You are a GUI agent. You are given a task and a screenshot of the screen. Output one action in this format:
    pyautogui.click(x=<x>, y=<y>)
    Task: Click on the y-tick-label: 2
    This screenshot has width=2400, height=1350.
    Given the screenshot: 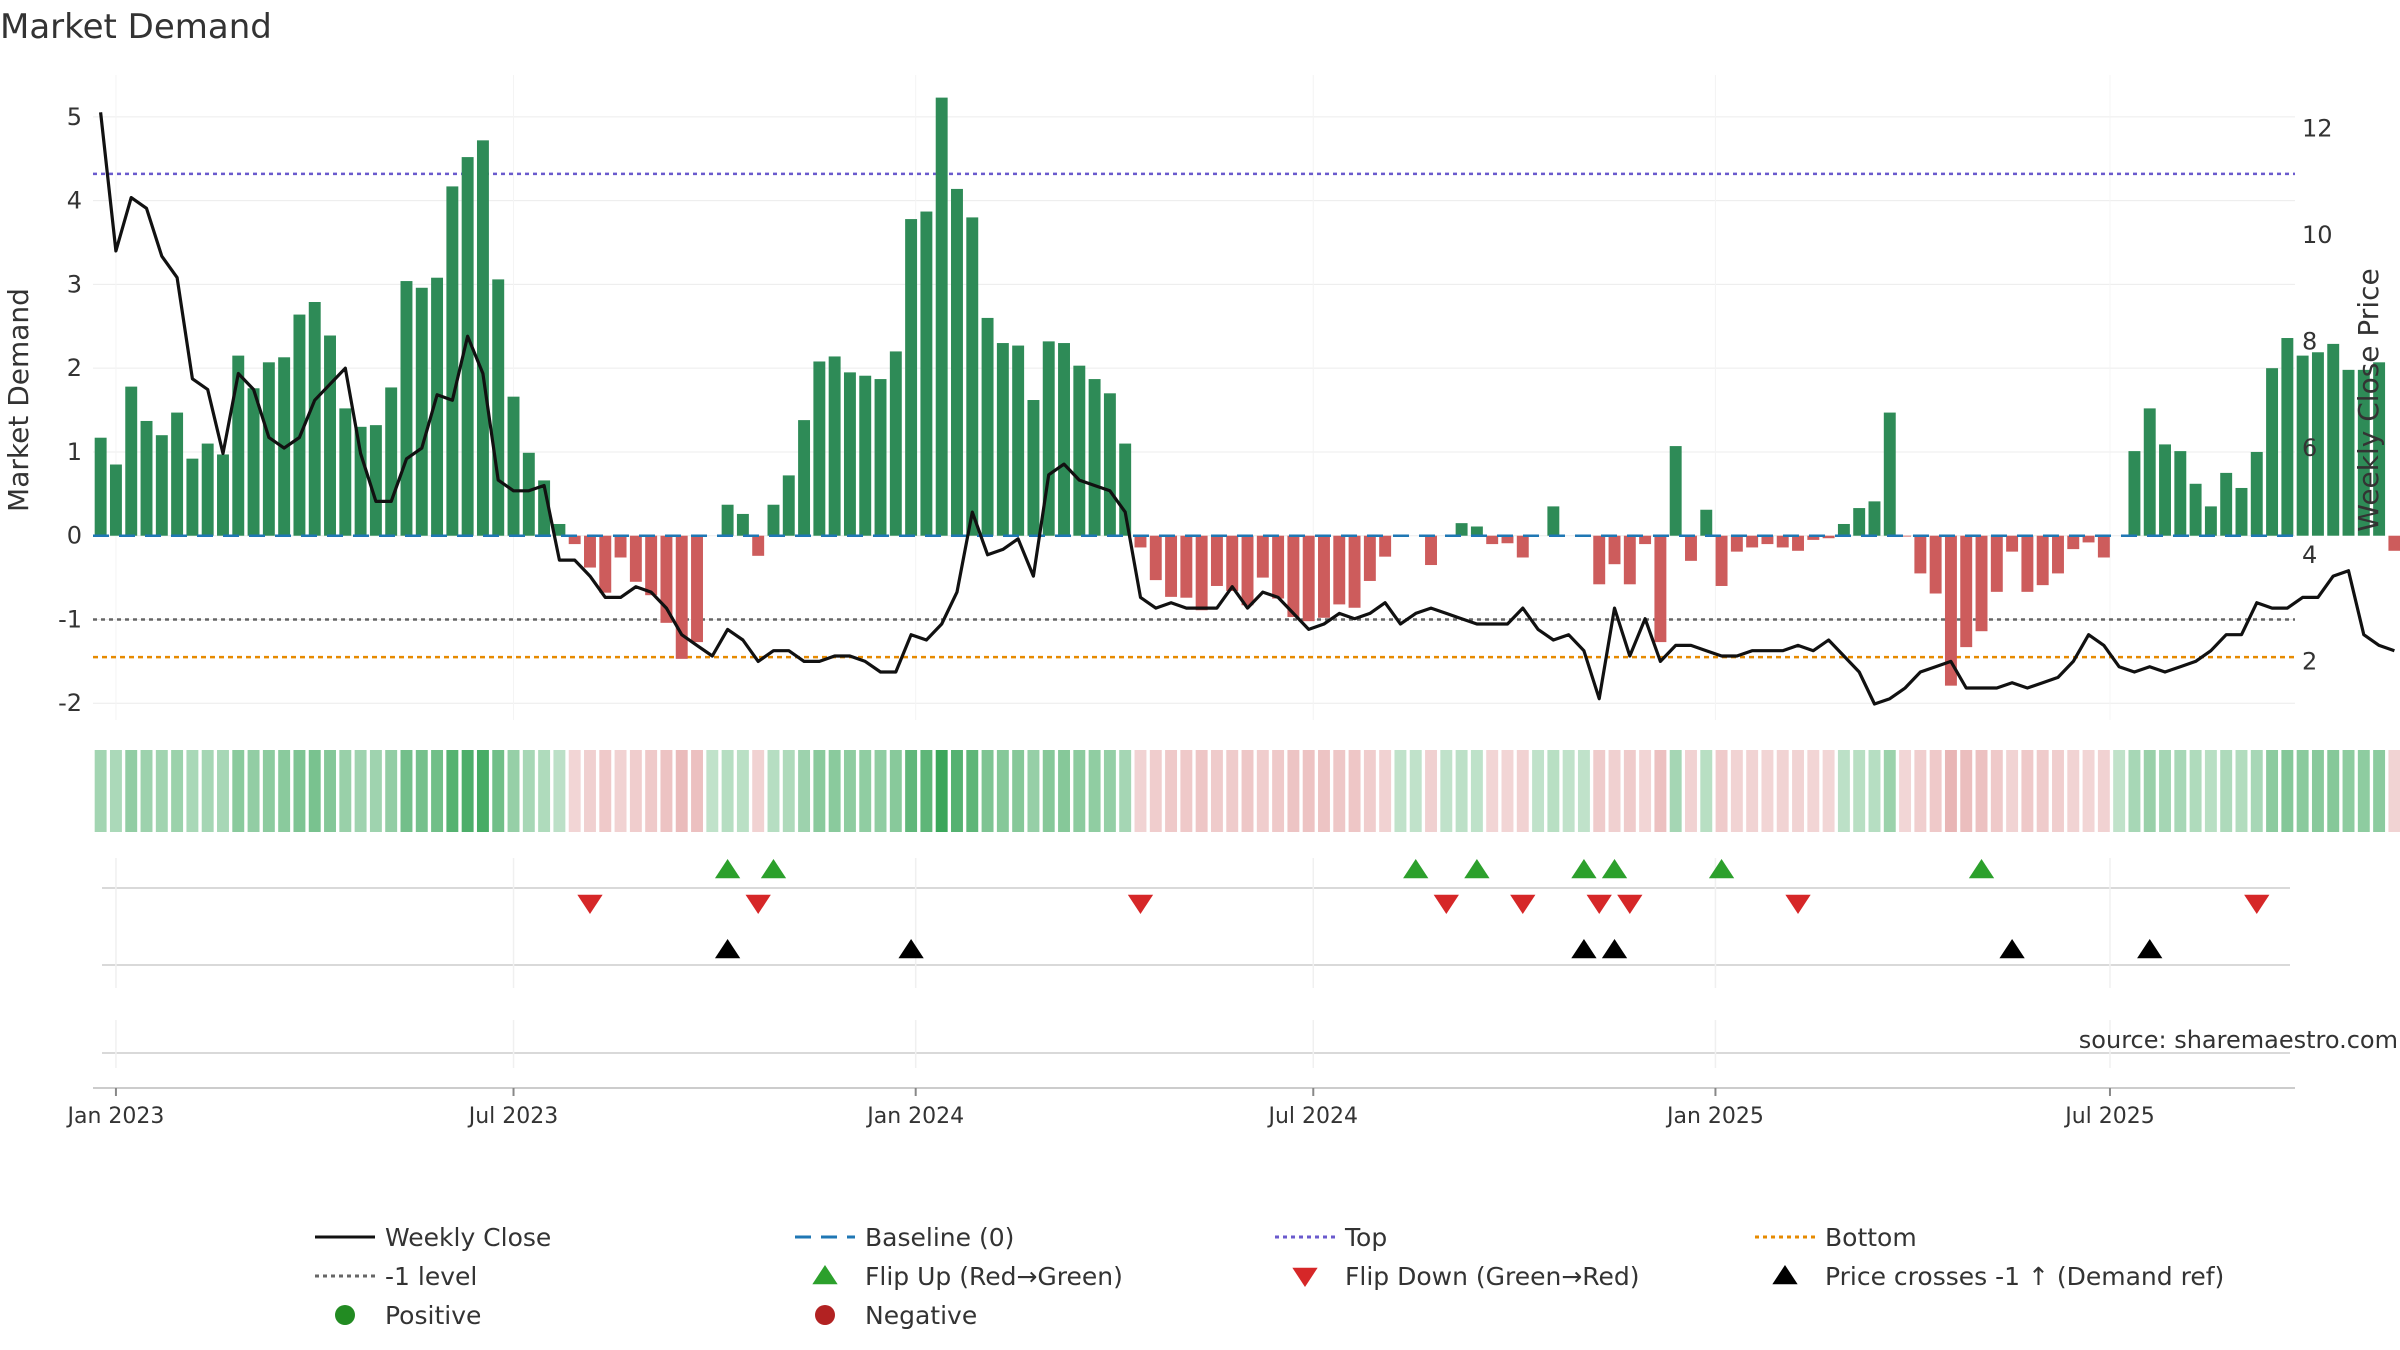 What is the action you would take?
    pyautogui.click(x=74, y=368)
    